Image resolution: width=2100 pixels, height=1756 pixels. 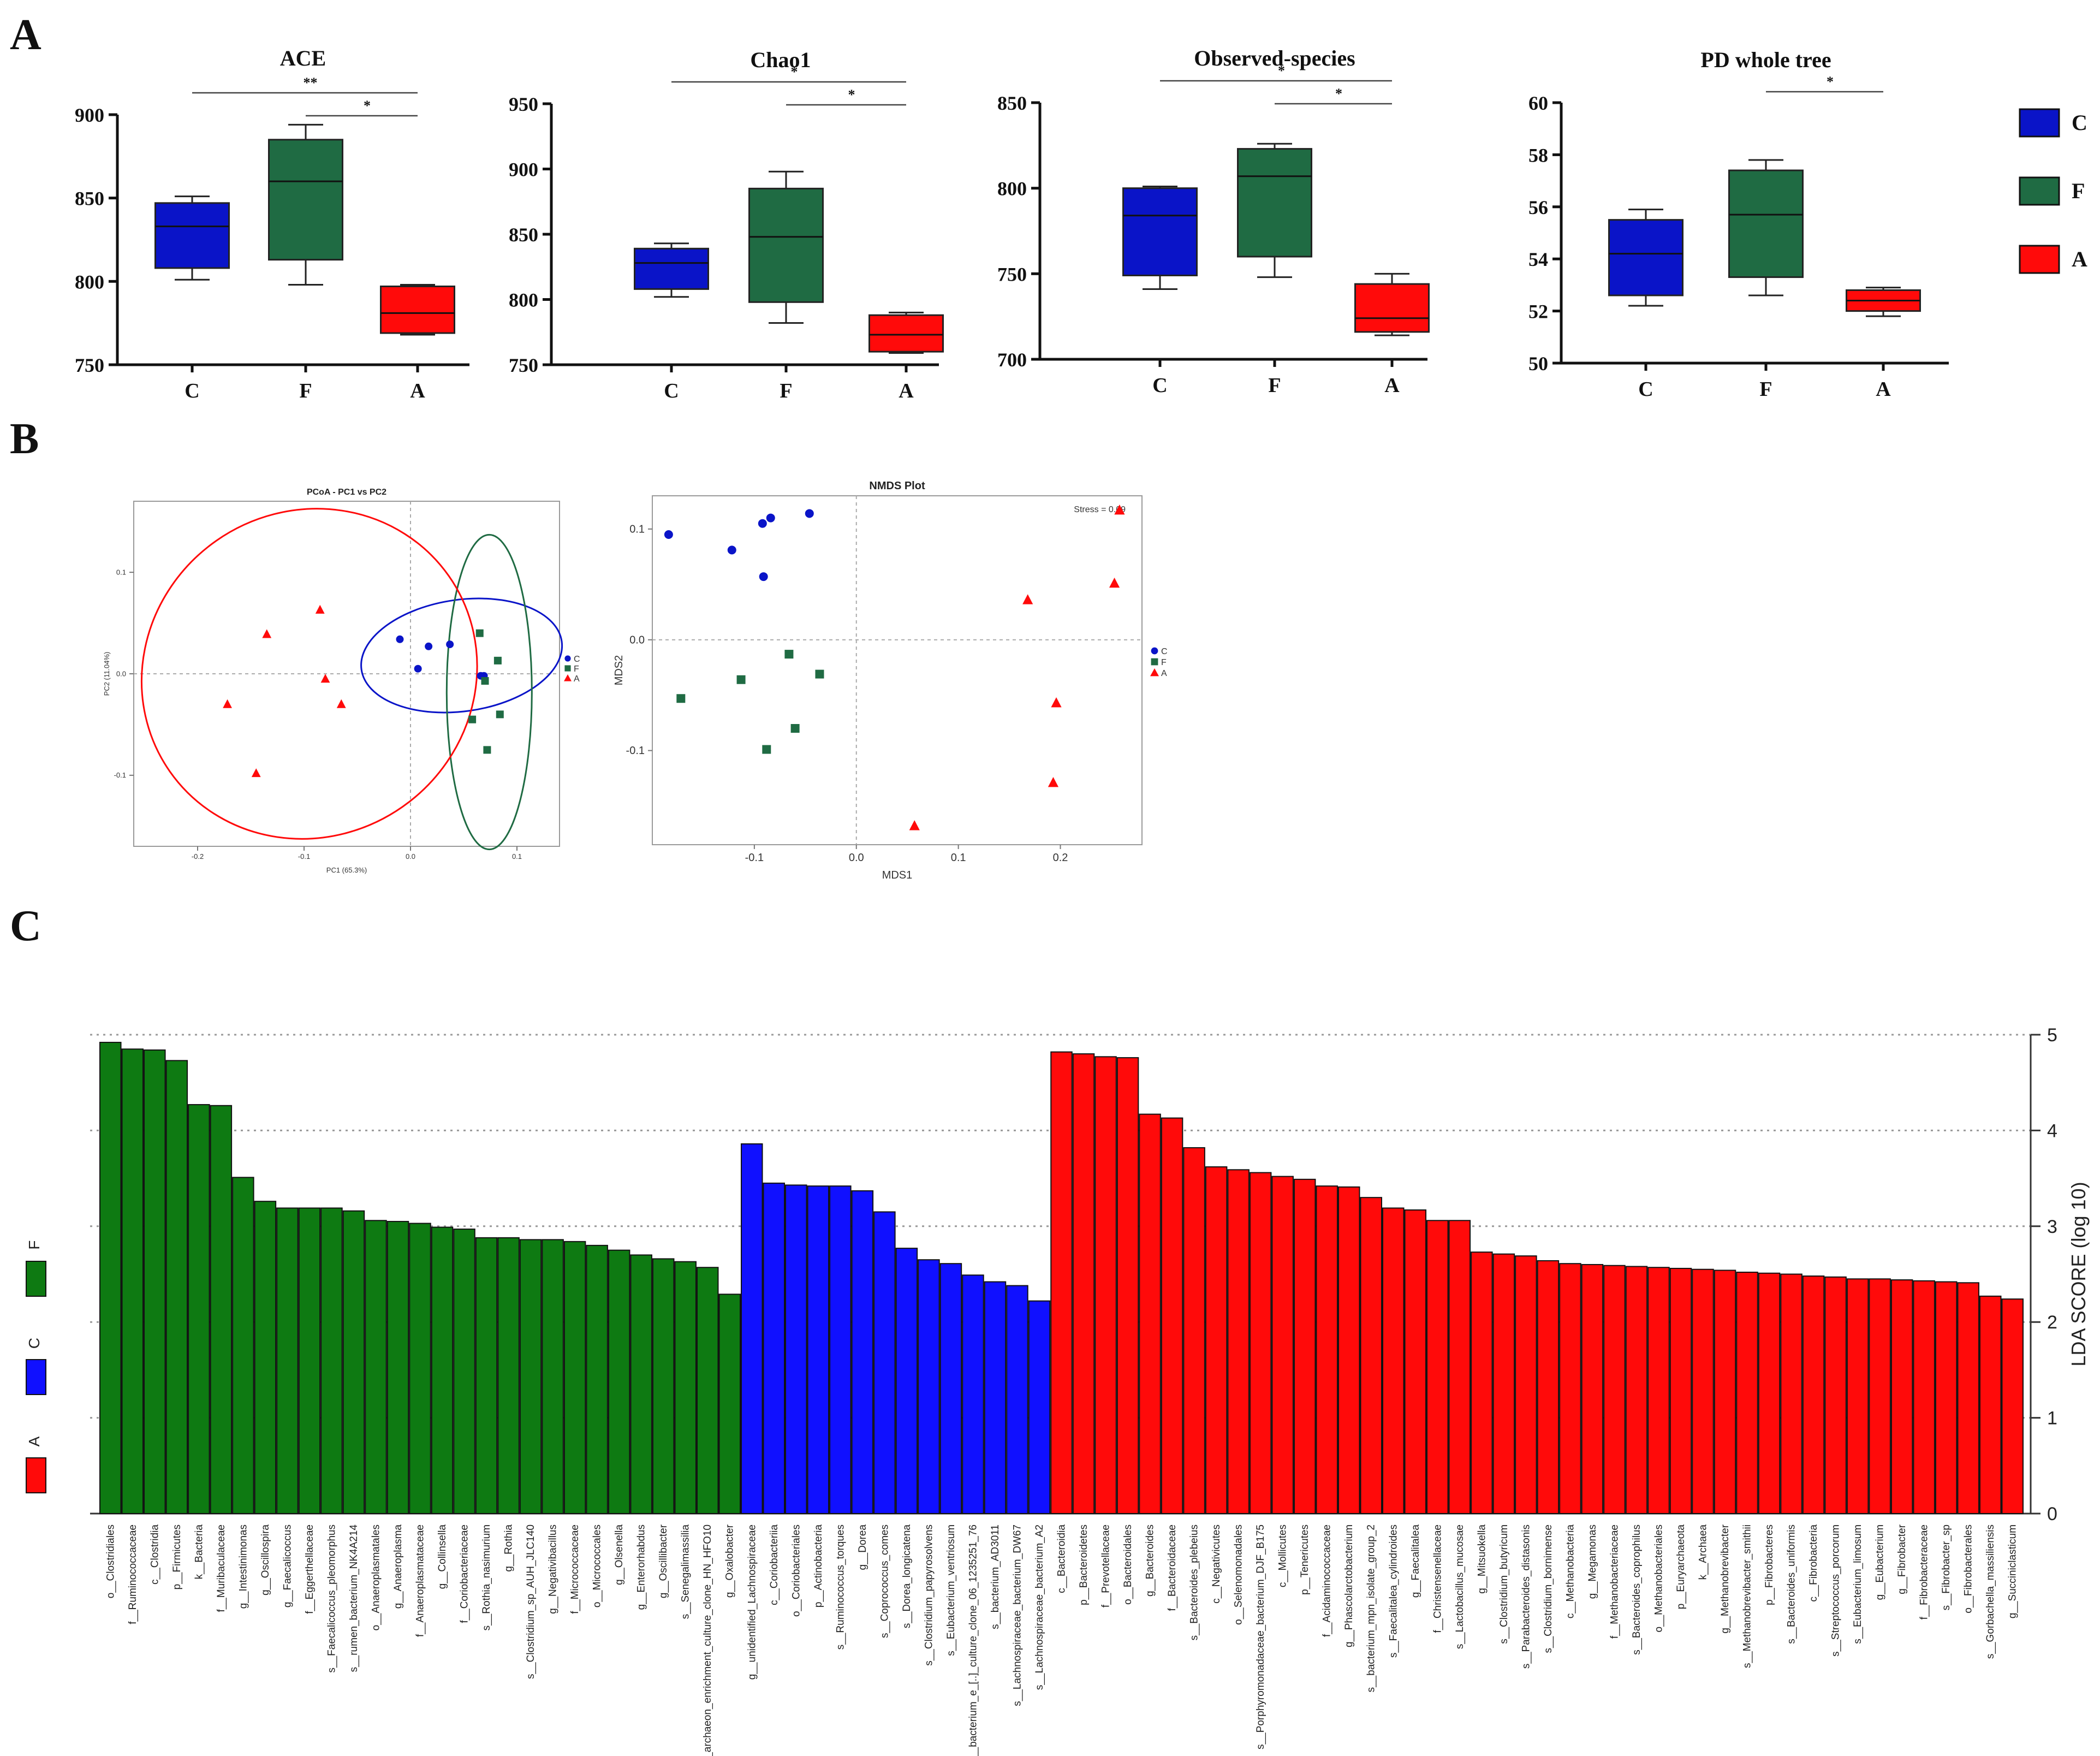 What do you see at coordinates (1814, 1563) in the screenshot?
I see `bar-label: c__Fibrobacteria` at bounding box center [1814, 1563].